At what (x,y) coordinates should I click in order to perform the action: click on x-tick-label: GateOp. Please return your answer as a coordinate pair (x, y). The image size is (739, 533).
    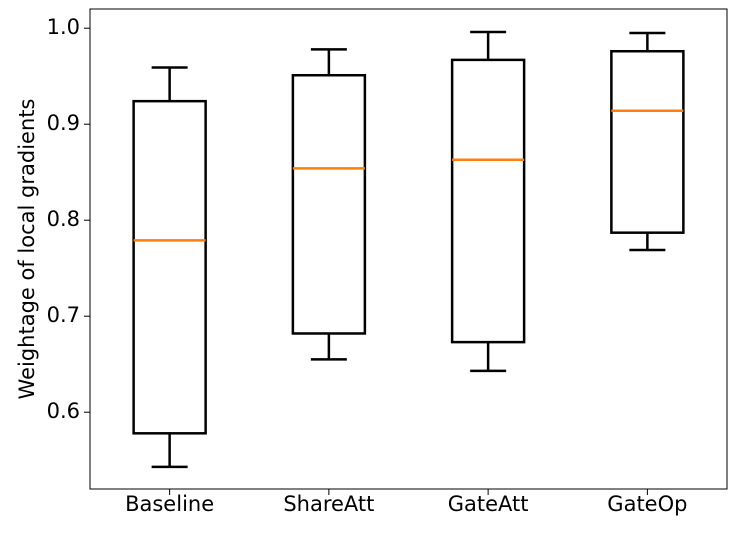
    Looking at the image, I should click on (647, 504).